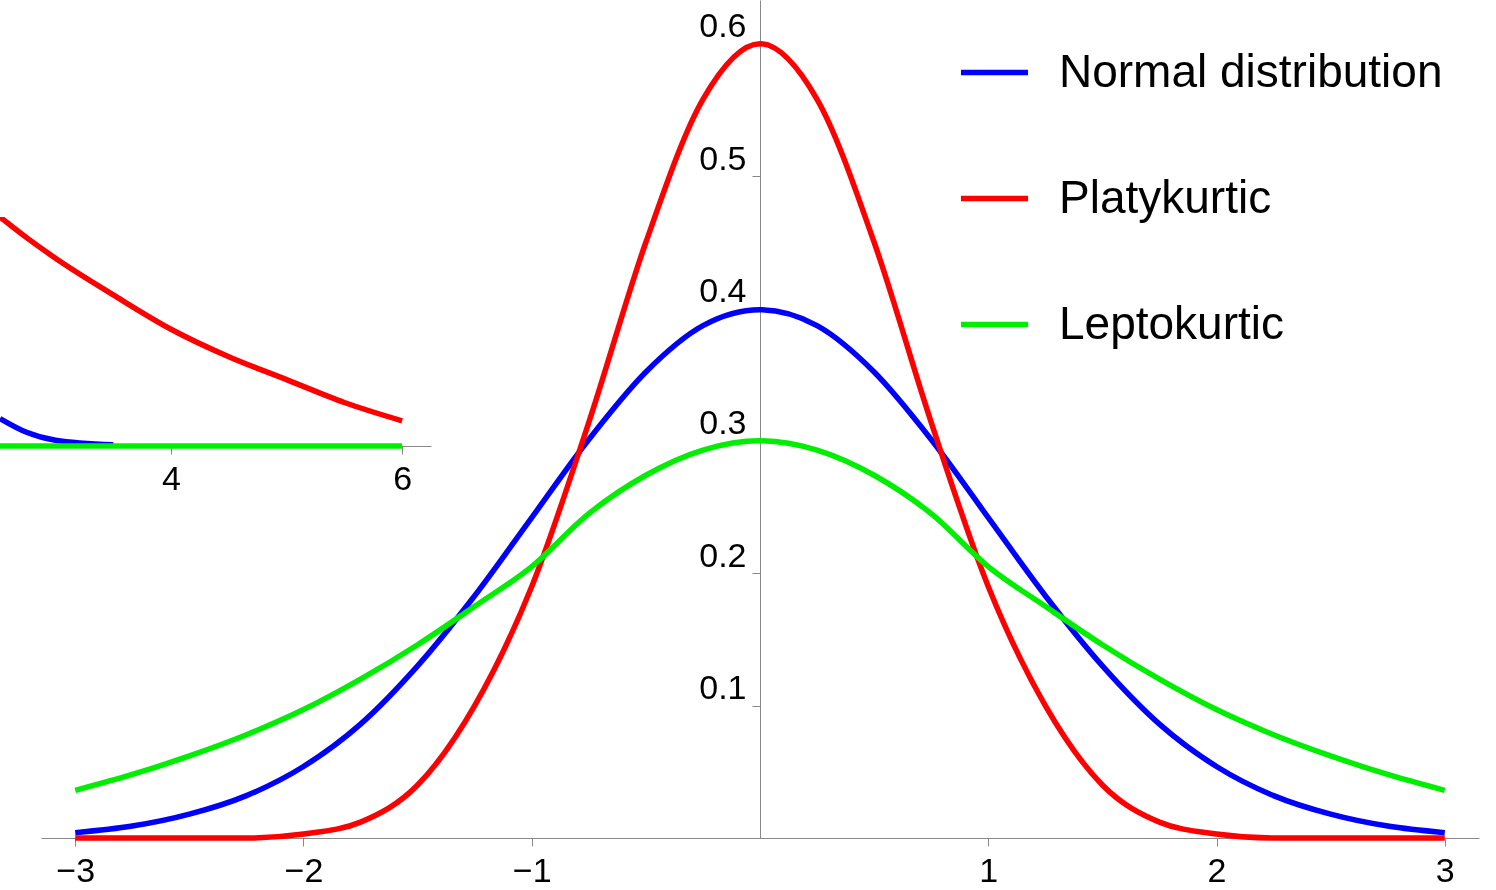  What do you see at coordinates (723, 289) in the screenshot?
I see `y-tick-label: 0.4` at bounding box center [723, 289].